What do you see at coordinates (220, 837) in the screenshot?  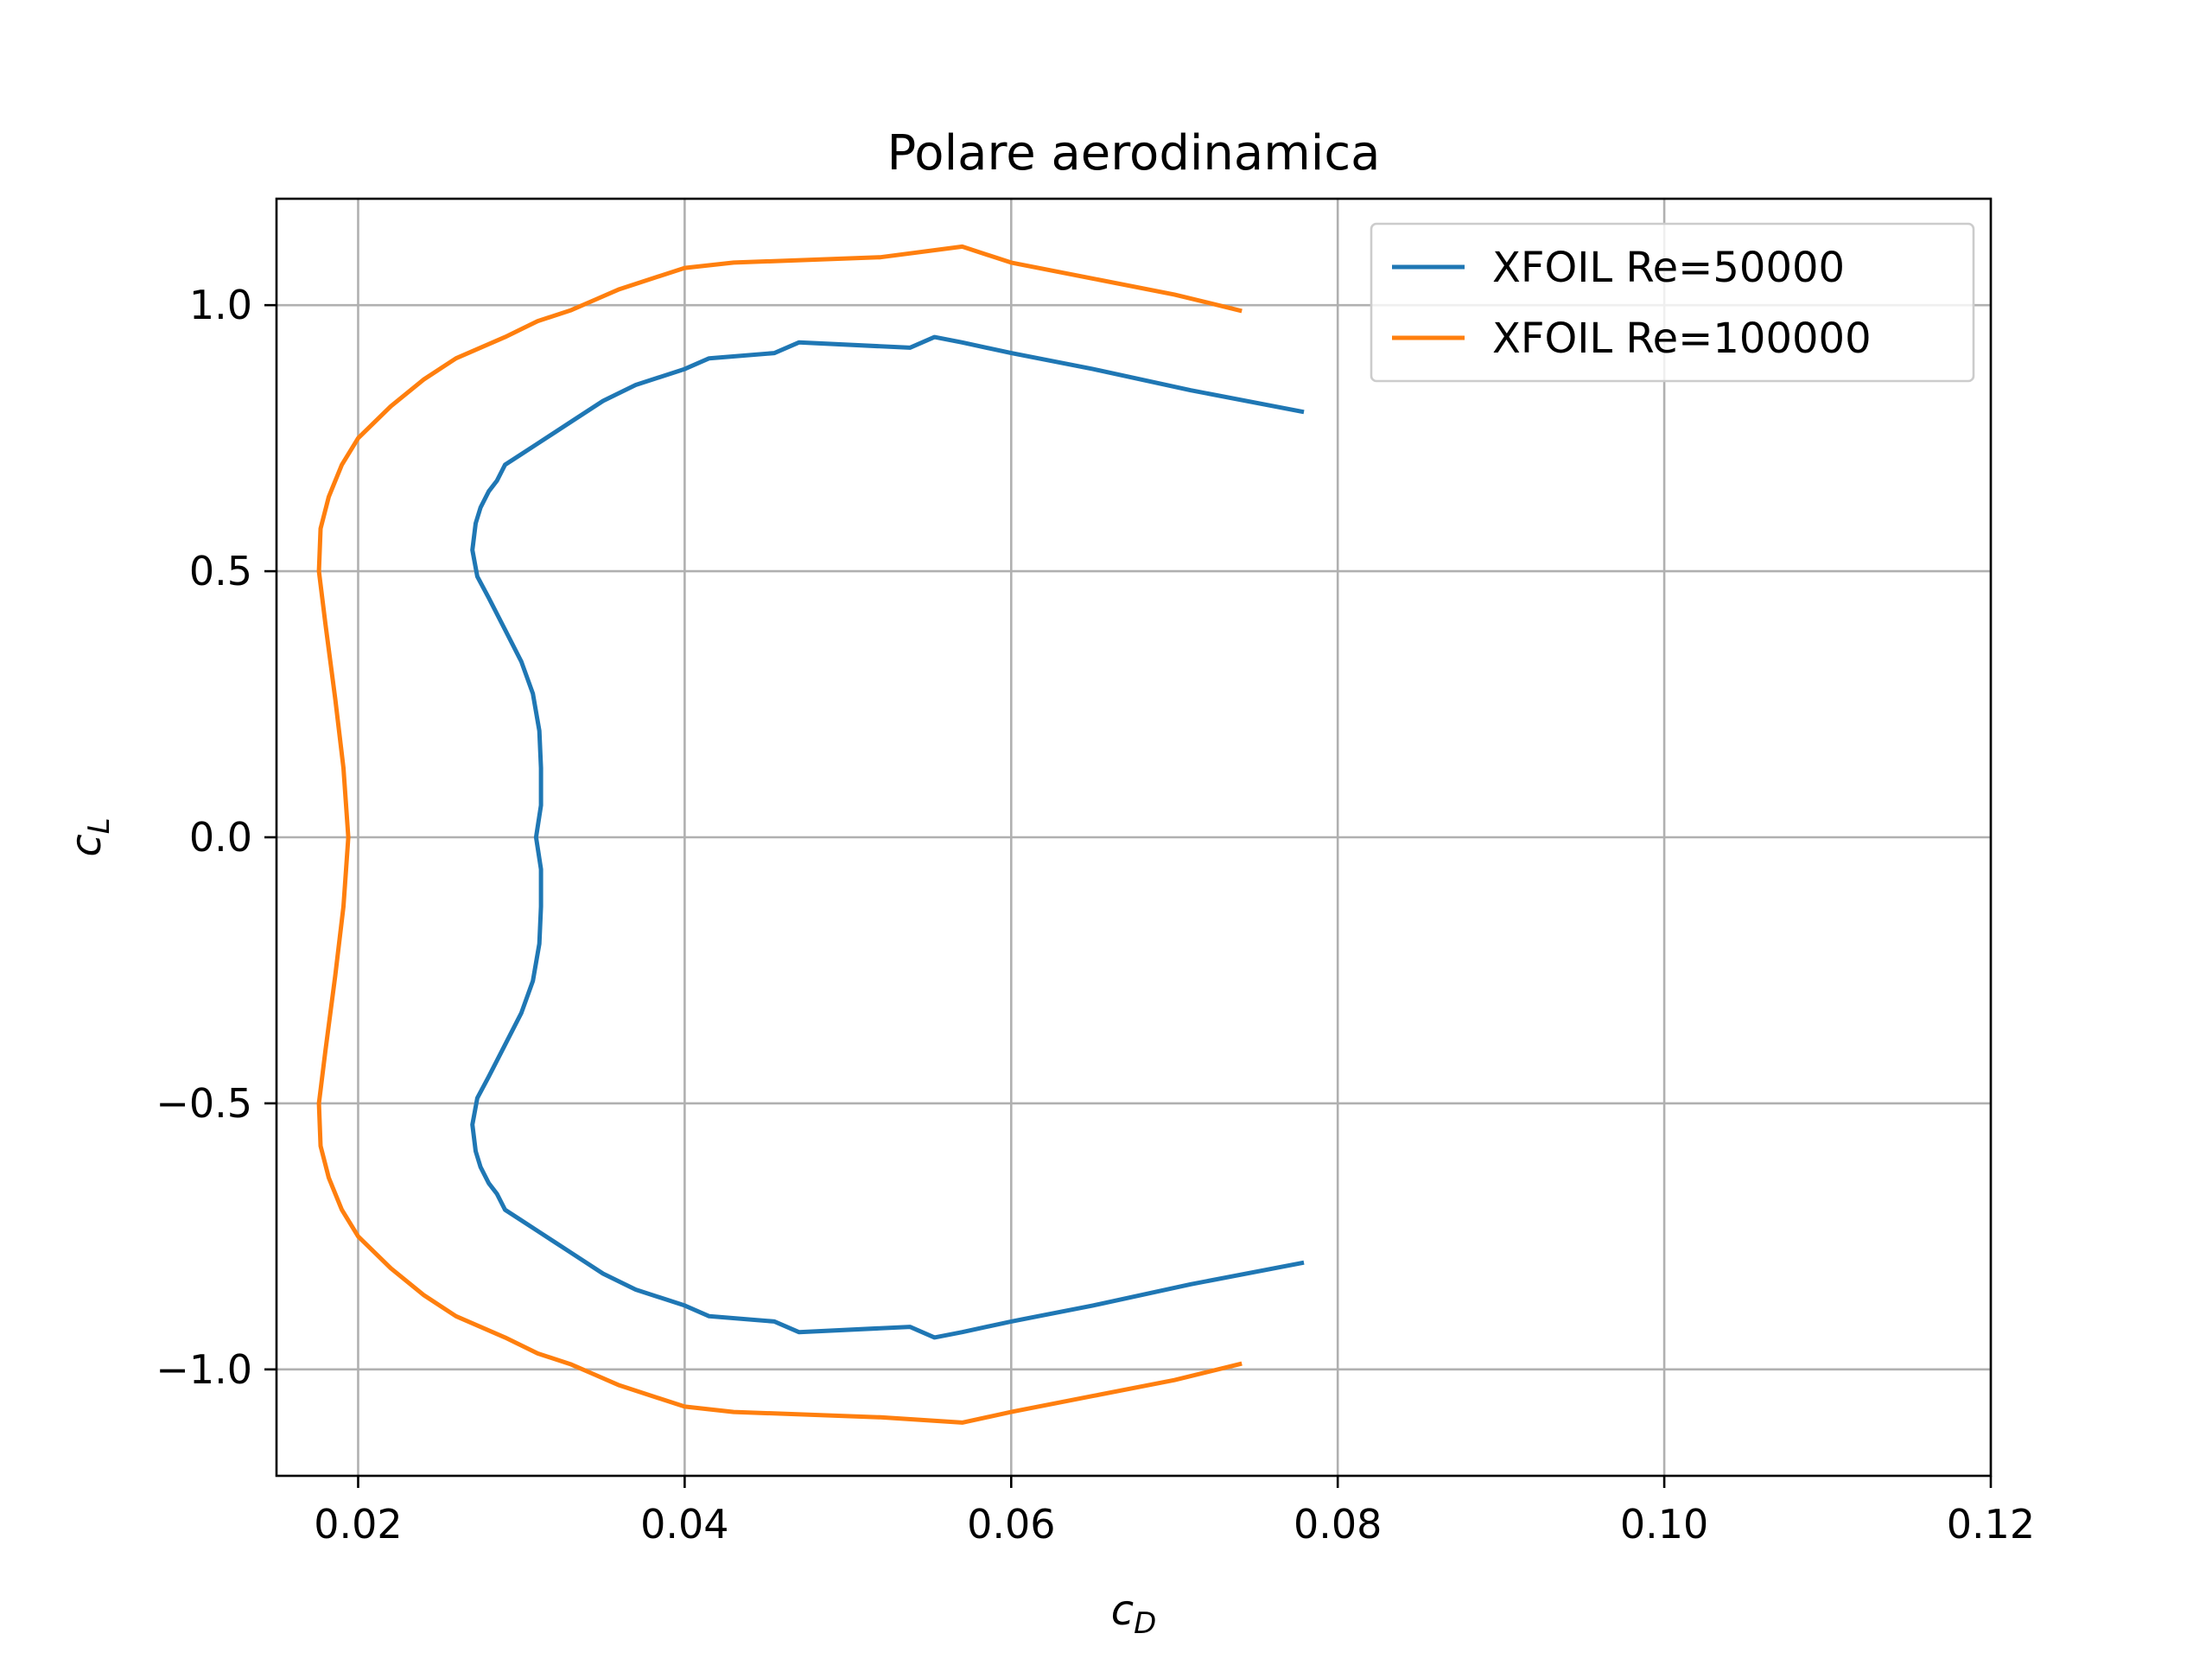 I see `y-tick-label: 0.0` at bounding box center [220, 837].